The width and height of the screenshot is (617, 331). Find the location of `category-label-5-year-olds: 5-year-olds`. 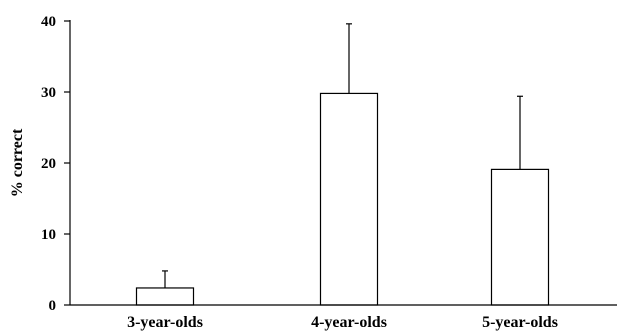

category-label-5-year-olds: 5-year-olds is located at coordinates (520, 322).